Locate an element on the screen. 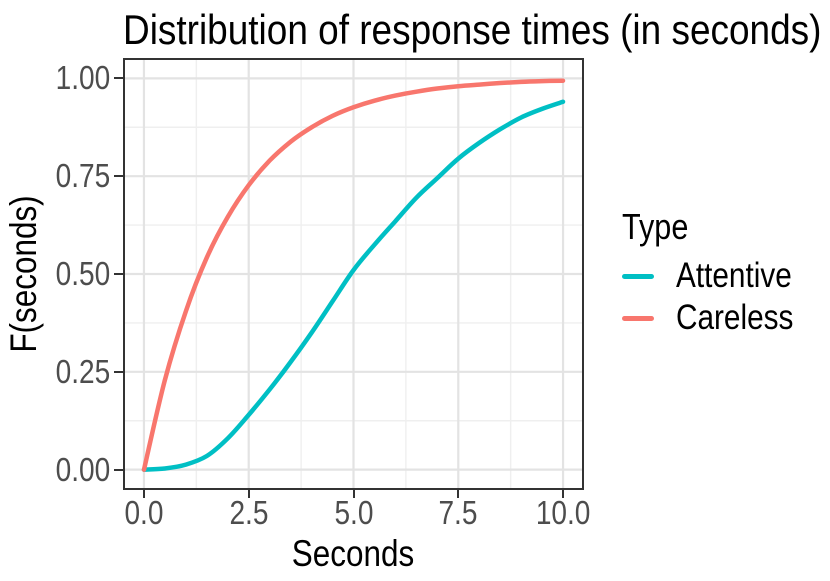 This screenshot has height=581, width=830. y-tick-label: 0.00 is located at coordinates (82, 469).